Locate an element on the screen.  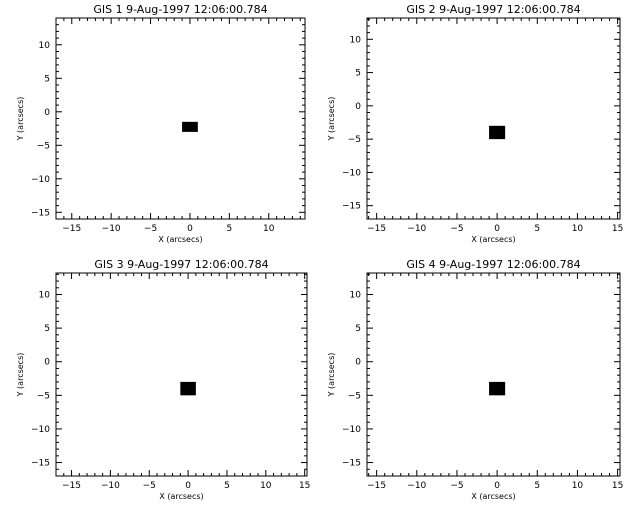
chart-title: GIS 4 9-Aug-1997 12:06:00.784 is located at coordinates (493, 264).